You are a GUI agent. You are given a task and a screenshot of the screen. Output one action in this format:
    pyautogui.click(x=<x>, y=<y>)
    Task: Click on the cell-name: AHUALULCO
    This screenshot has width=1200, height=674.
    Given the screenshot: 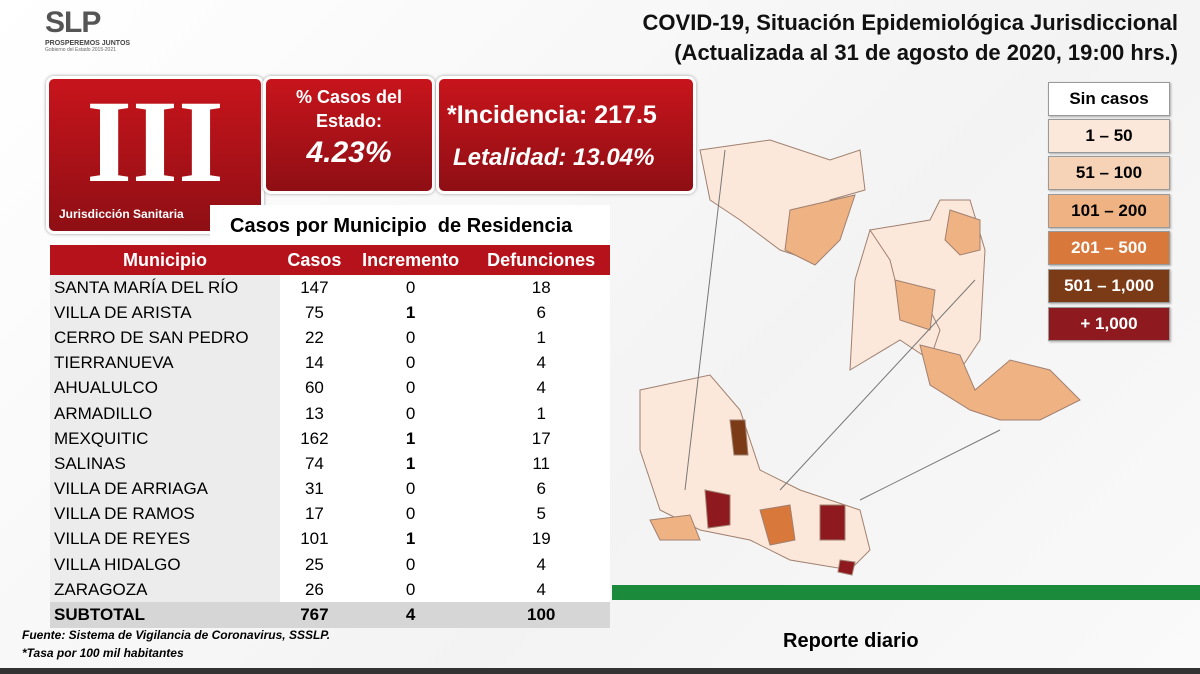 What is the action you would take?
    pyautogui.click(x=165, y=388)
    